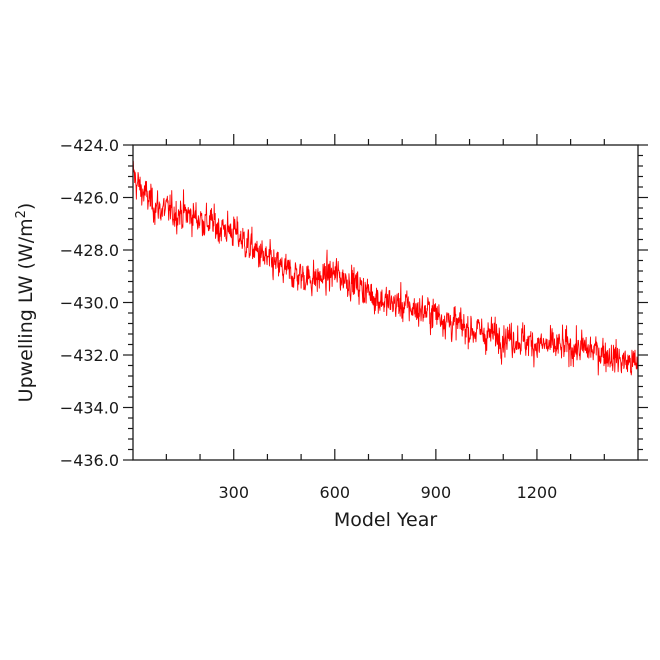 The image size is (660, 660). I want to click on y-axis-title-close: ), so click(26, 206).